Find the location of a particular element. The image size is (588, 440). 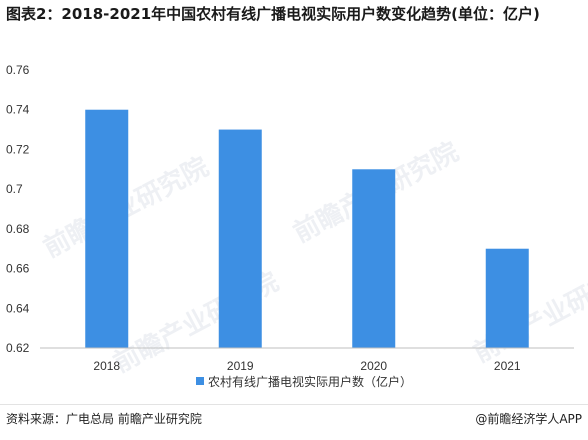

y-tick-label: 0.66 is located at coordinates (18, 269).